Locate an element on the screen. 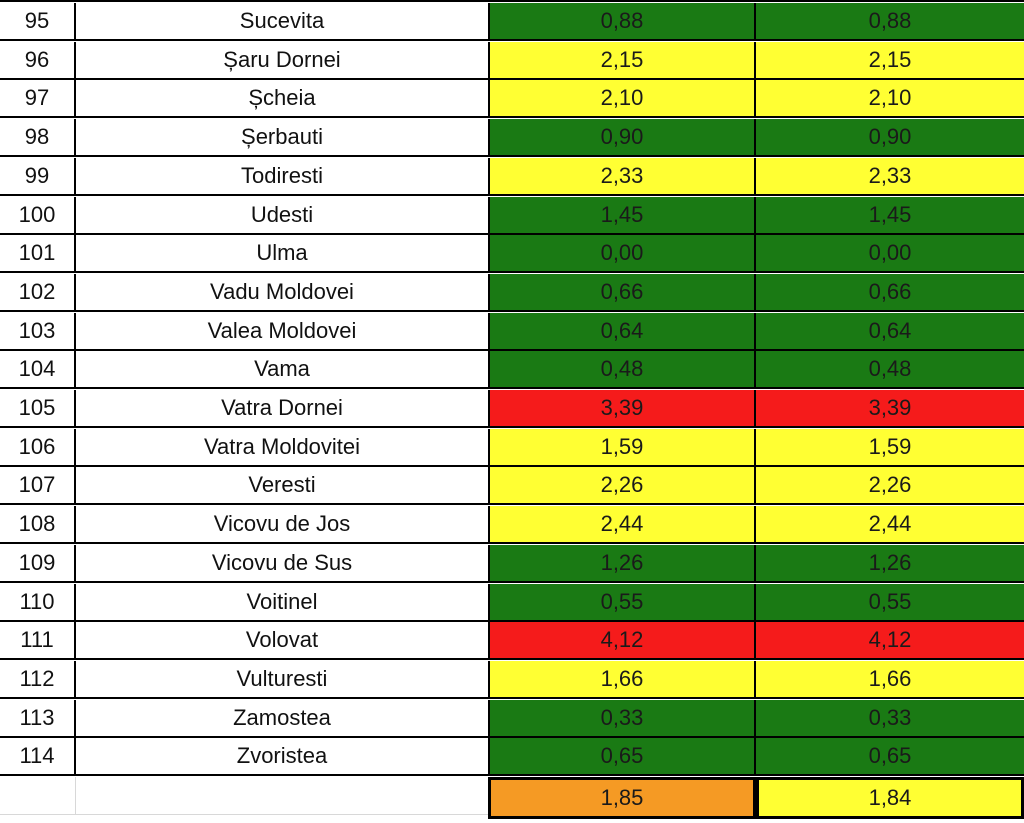  value-cell-2: 4,12 is located at coordinates (890, 641).